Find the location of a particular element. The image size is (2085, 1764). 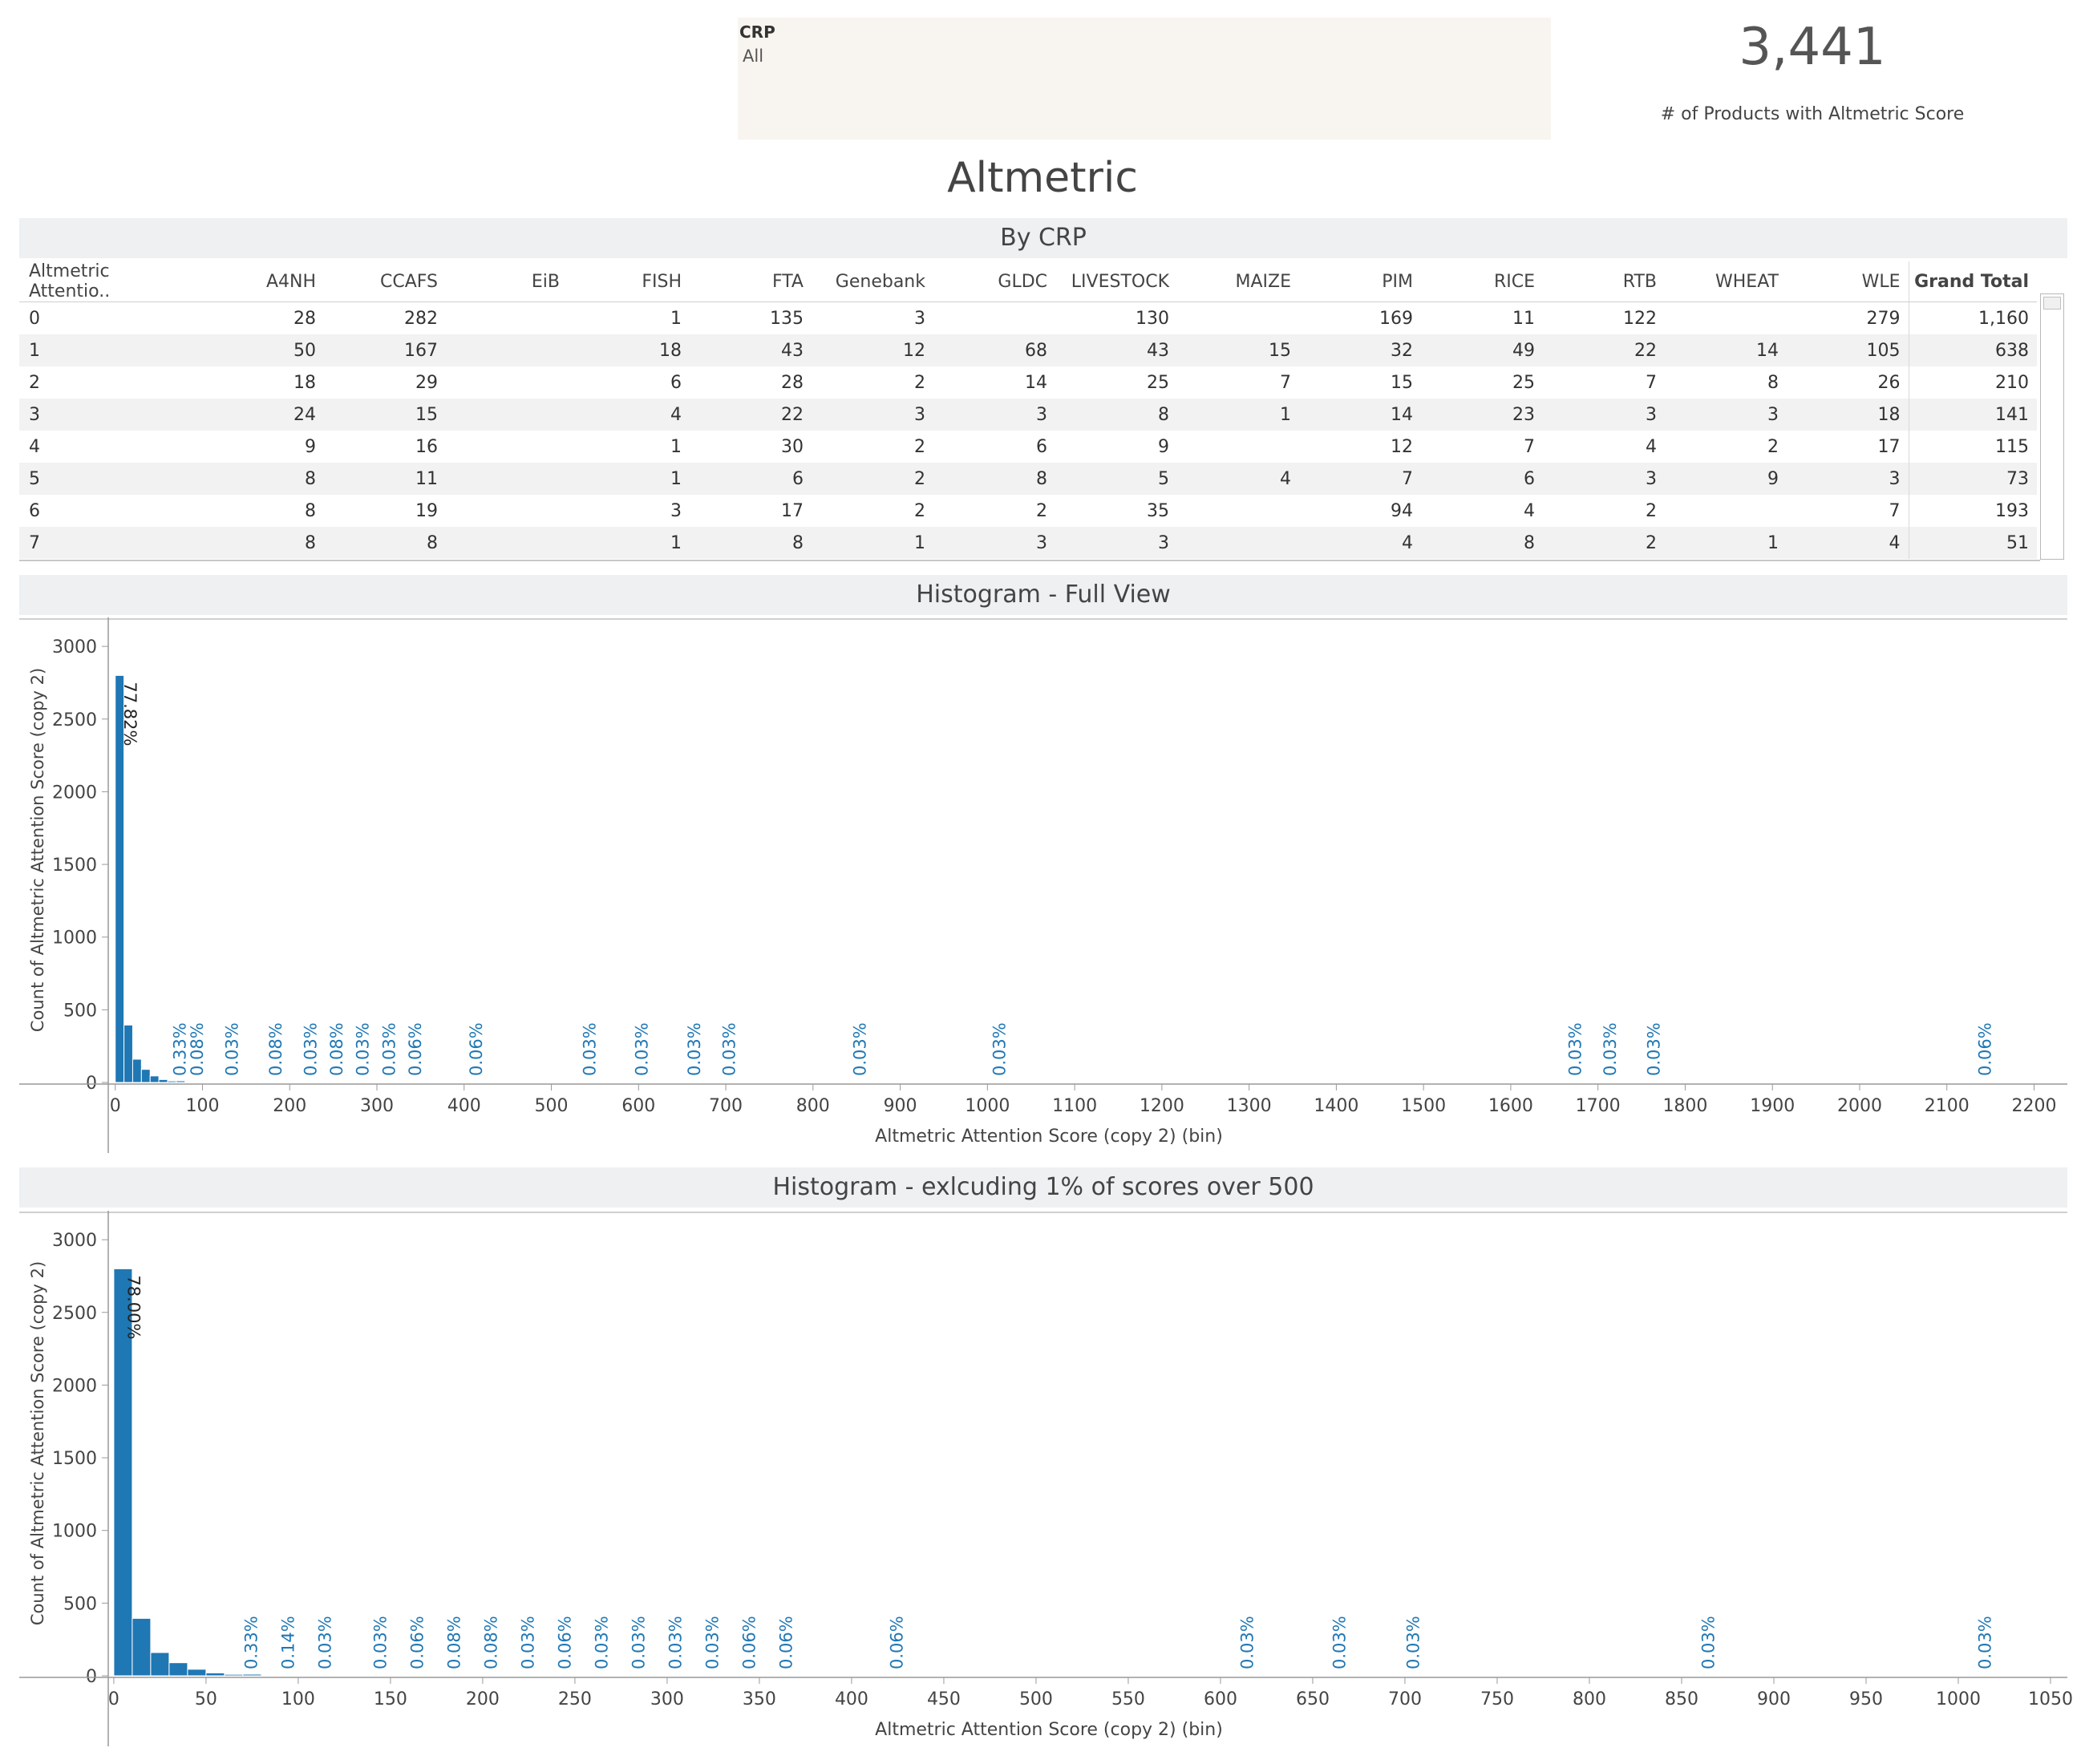

table-cell: 135 is located at coordinates (787, 318).